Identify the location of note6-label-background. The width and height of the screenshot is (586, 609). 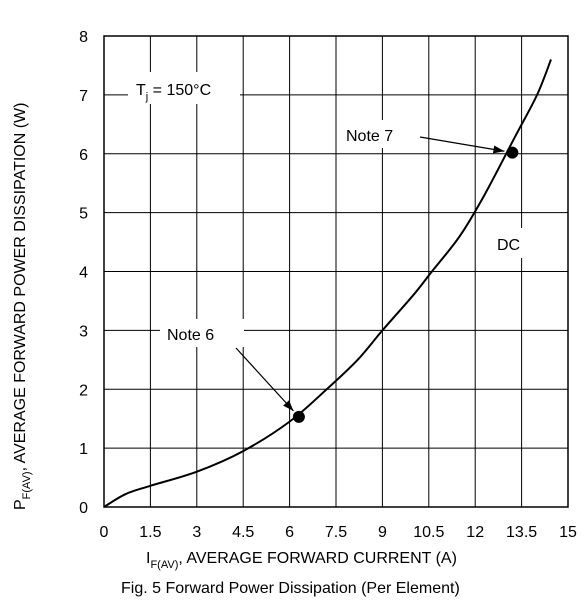
(202, 333).